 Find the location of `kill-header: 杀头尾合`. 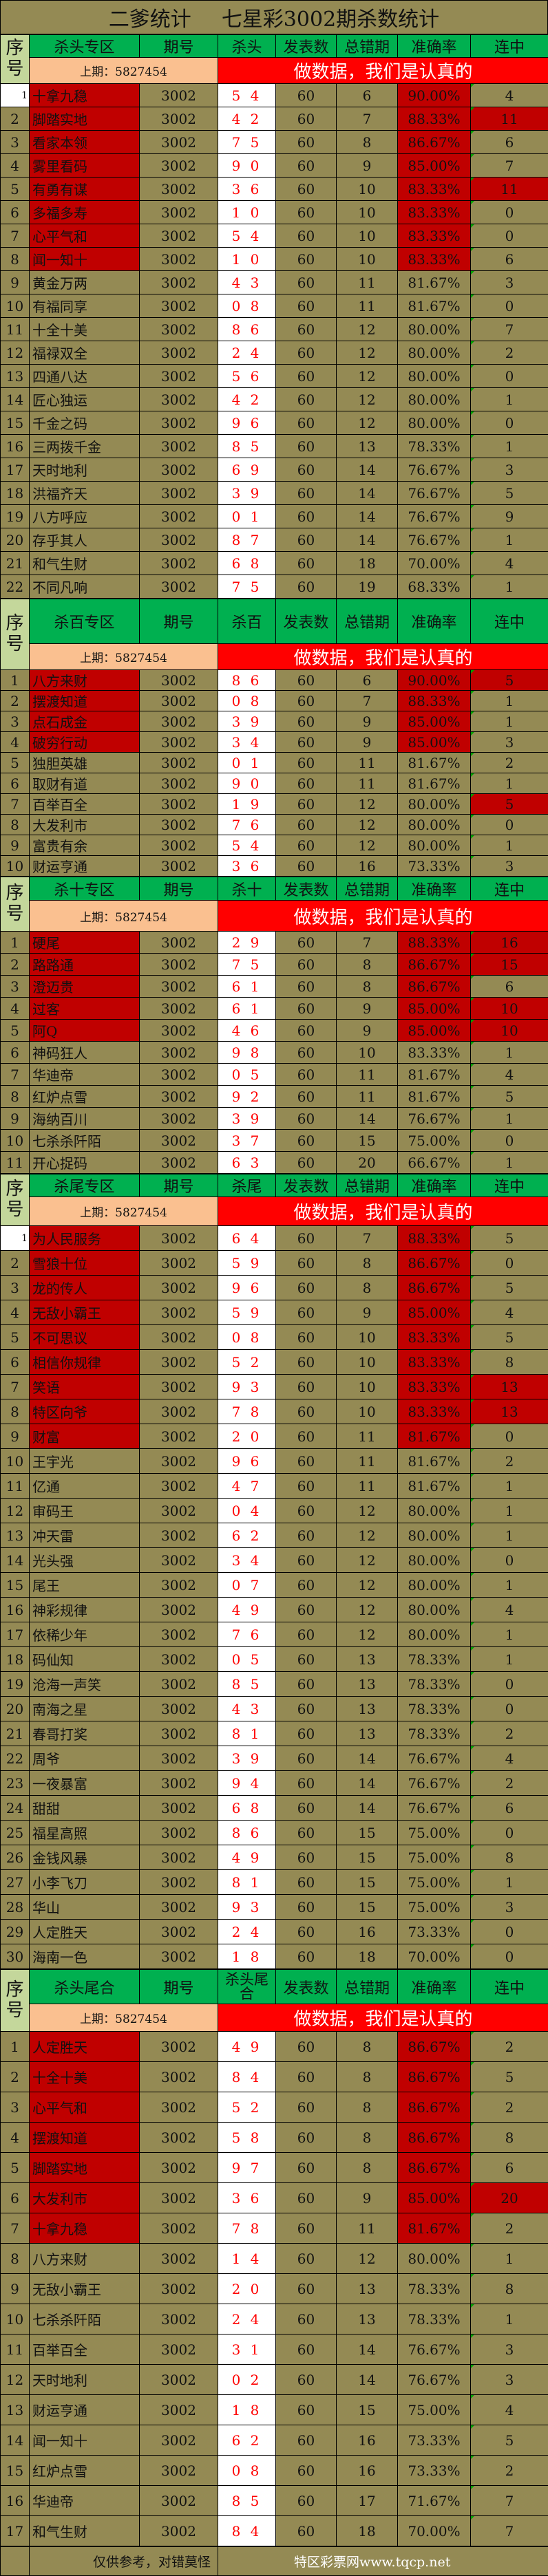

kill-header: 杀头尾合 is located at coordinates (247, 1987).